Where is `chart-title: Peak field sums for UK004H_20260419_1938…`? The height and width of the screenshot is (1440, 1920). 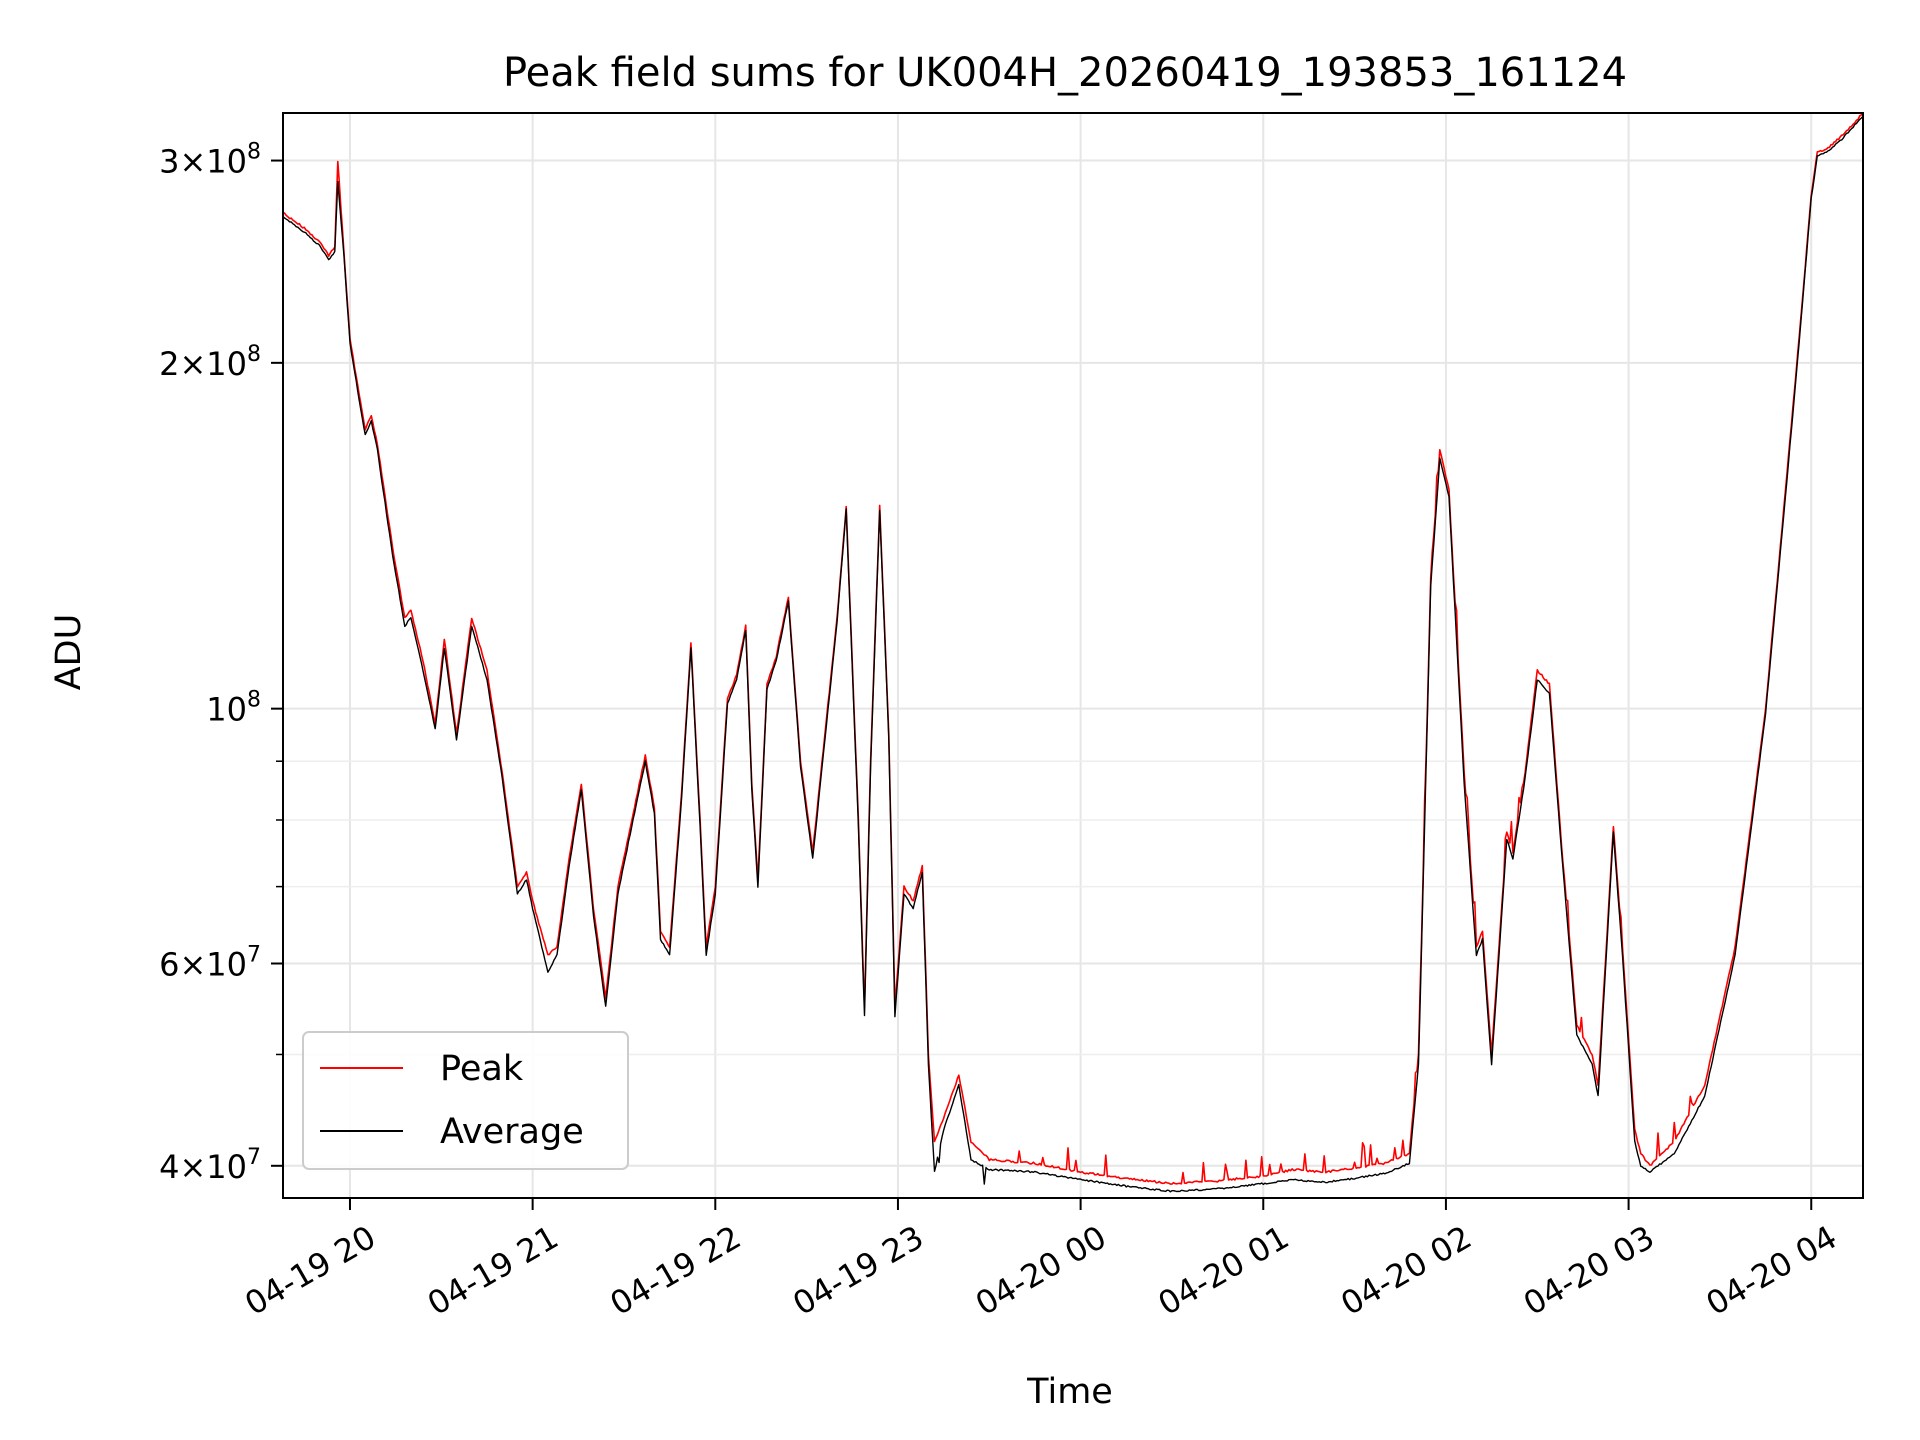
chart-title: Peak field sums for UK004H_20260419_1938… is located at coordinates (1065, 73).